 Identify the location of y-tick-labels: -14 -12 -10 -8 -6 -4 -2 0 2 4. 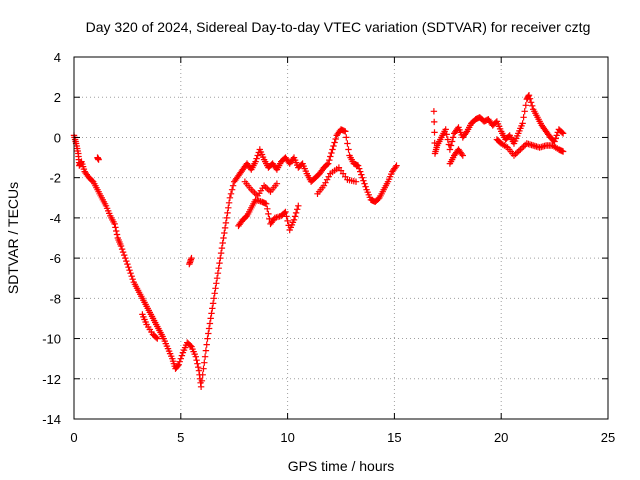
(51, 238).